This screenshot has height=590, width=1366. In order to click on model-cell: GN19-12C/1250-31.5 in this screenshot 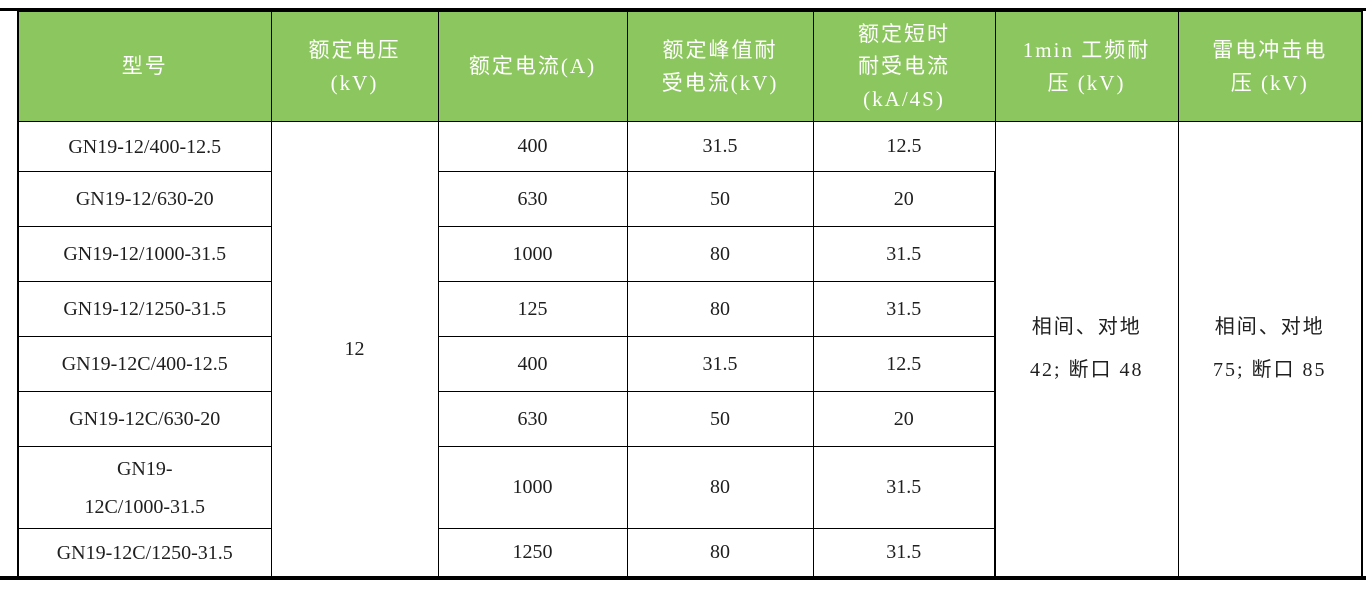, I will do `click(144, 552)`.